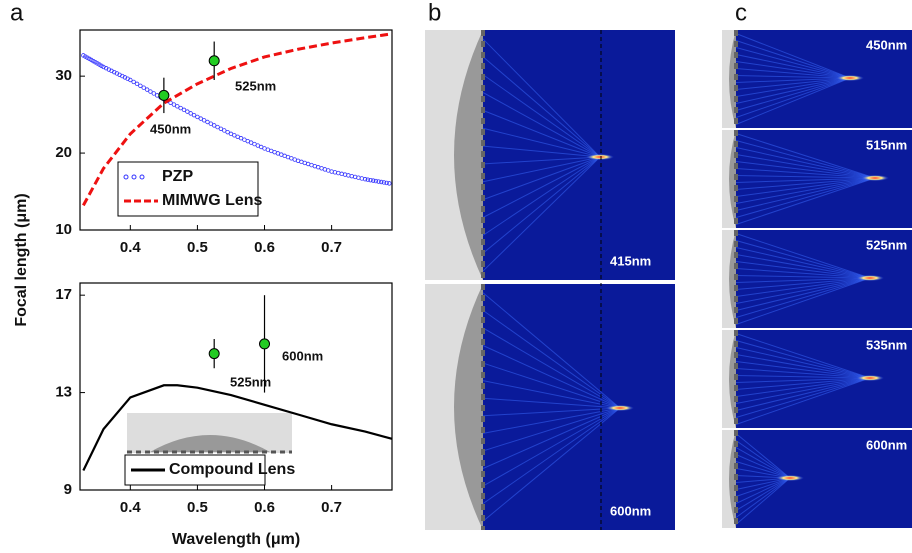  I want to click on field-map, so click(817, 479).